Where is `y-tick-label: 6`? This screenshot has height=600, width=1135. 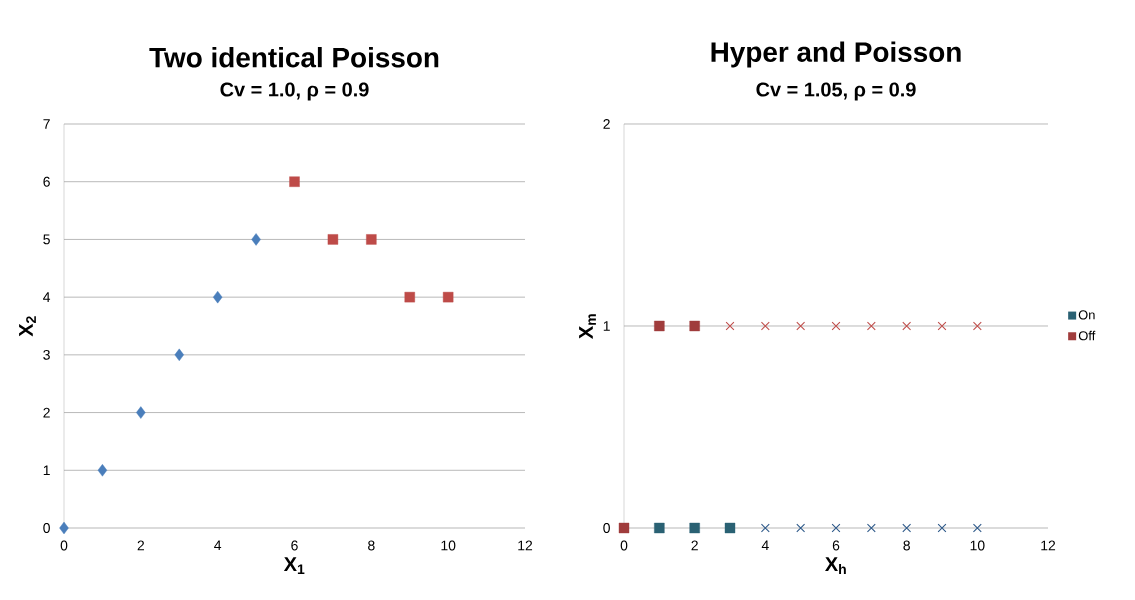
y-tick-label: 6 is located at coordinates (46, 181).